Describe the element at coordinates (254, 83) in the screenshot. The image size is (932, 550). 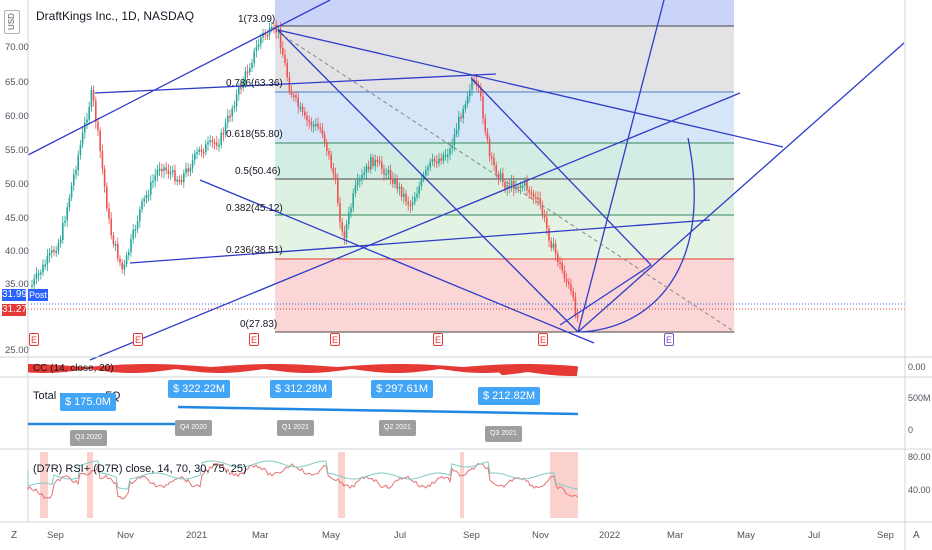
I see `fib-level-label: 0.786(63.36)` at that location.